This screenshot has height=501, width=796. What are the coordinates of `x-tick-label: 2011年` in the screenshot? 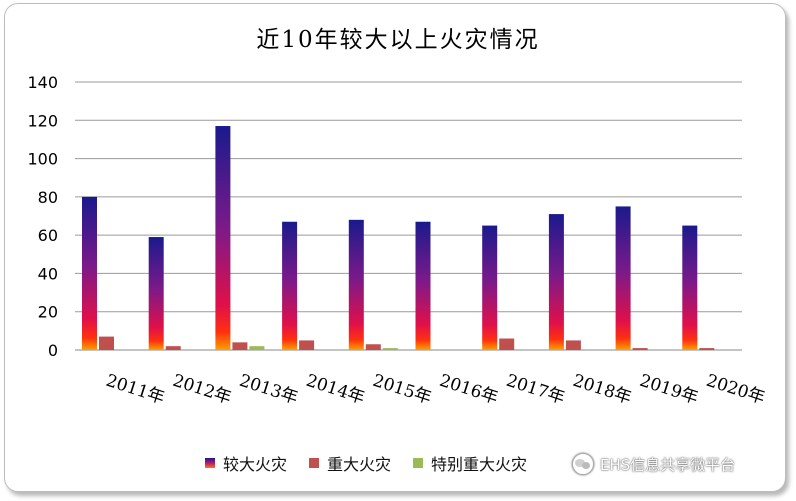 It's located at (134, 390).